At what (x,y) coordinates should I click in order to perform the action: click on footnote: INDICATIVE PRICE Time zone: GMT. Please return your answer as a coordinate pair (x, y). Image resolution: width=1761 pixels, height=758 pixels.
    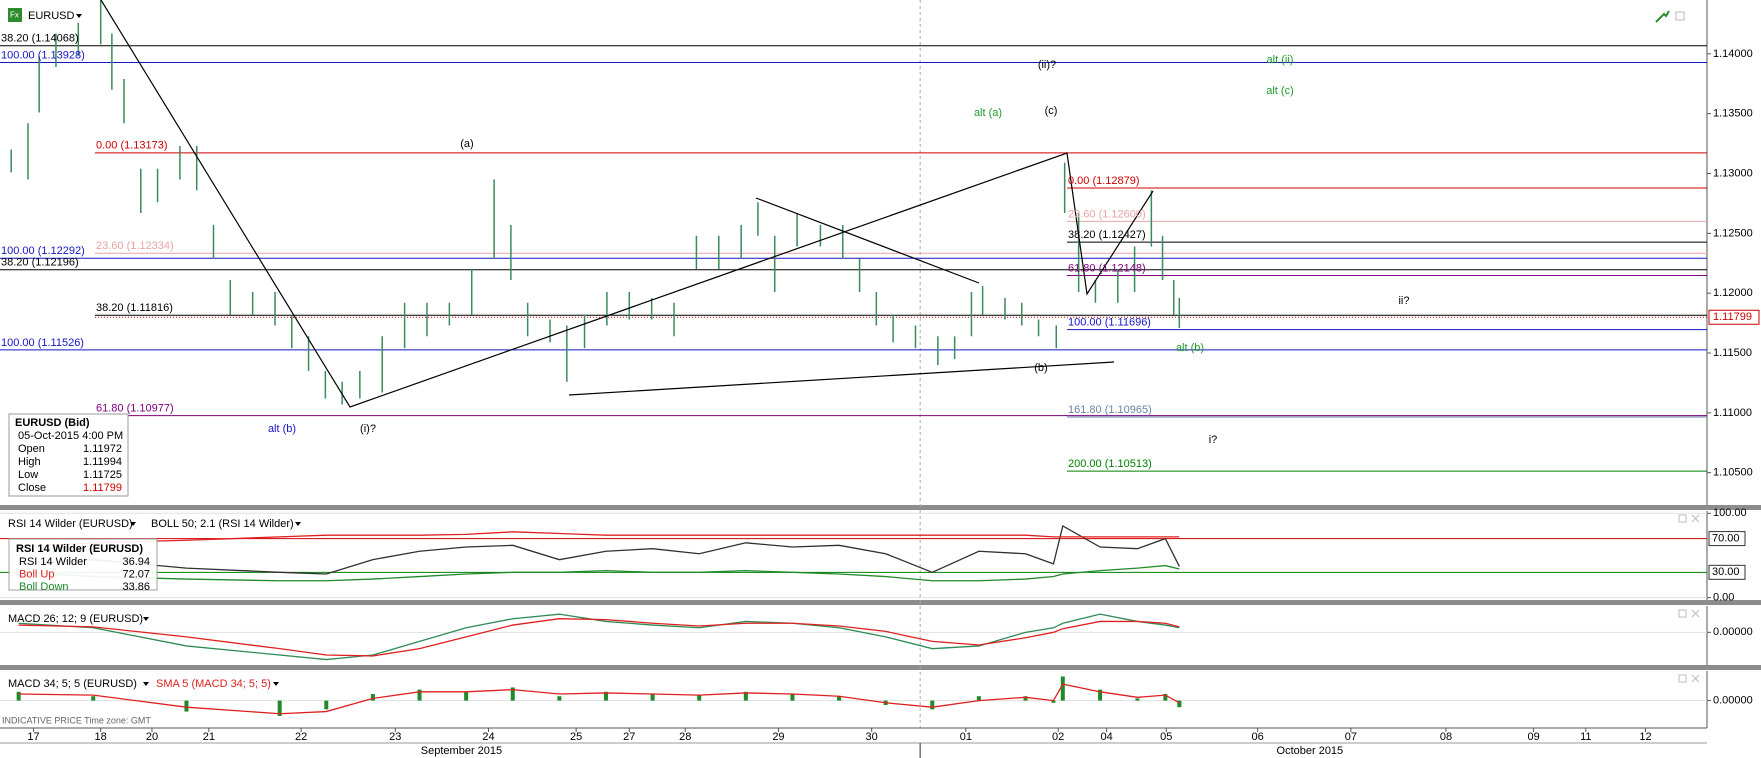
    Looking at the image, I should click on (76, 720).